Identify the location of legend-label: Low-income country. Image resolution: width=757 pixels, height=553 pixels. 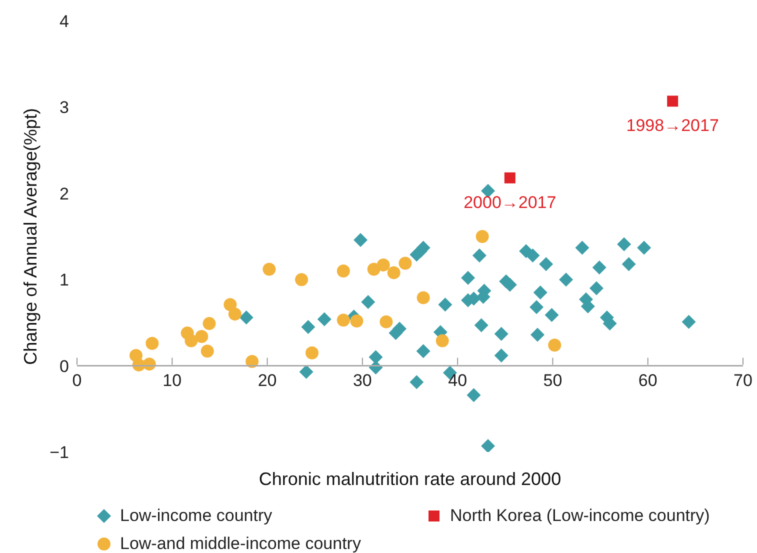
(196, 516).